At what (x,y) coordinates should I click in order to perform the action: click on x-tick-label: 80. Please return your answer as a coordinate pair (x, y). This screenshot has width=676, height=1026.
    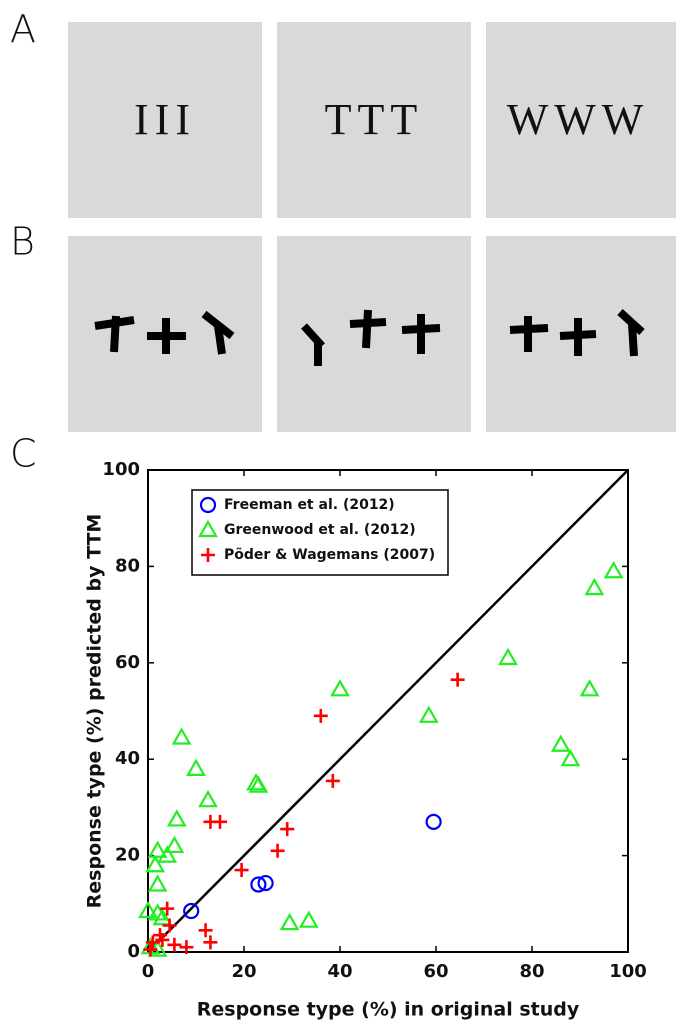
    Looking at the image, I should click on (531, 971).